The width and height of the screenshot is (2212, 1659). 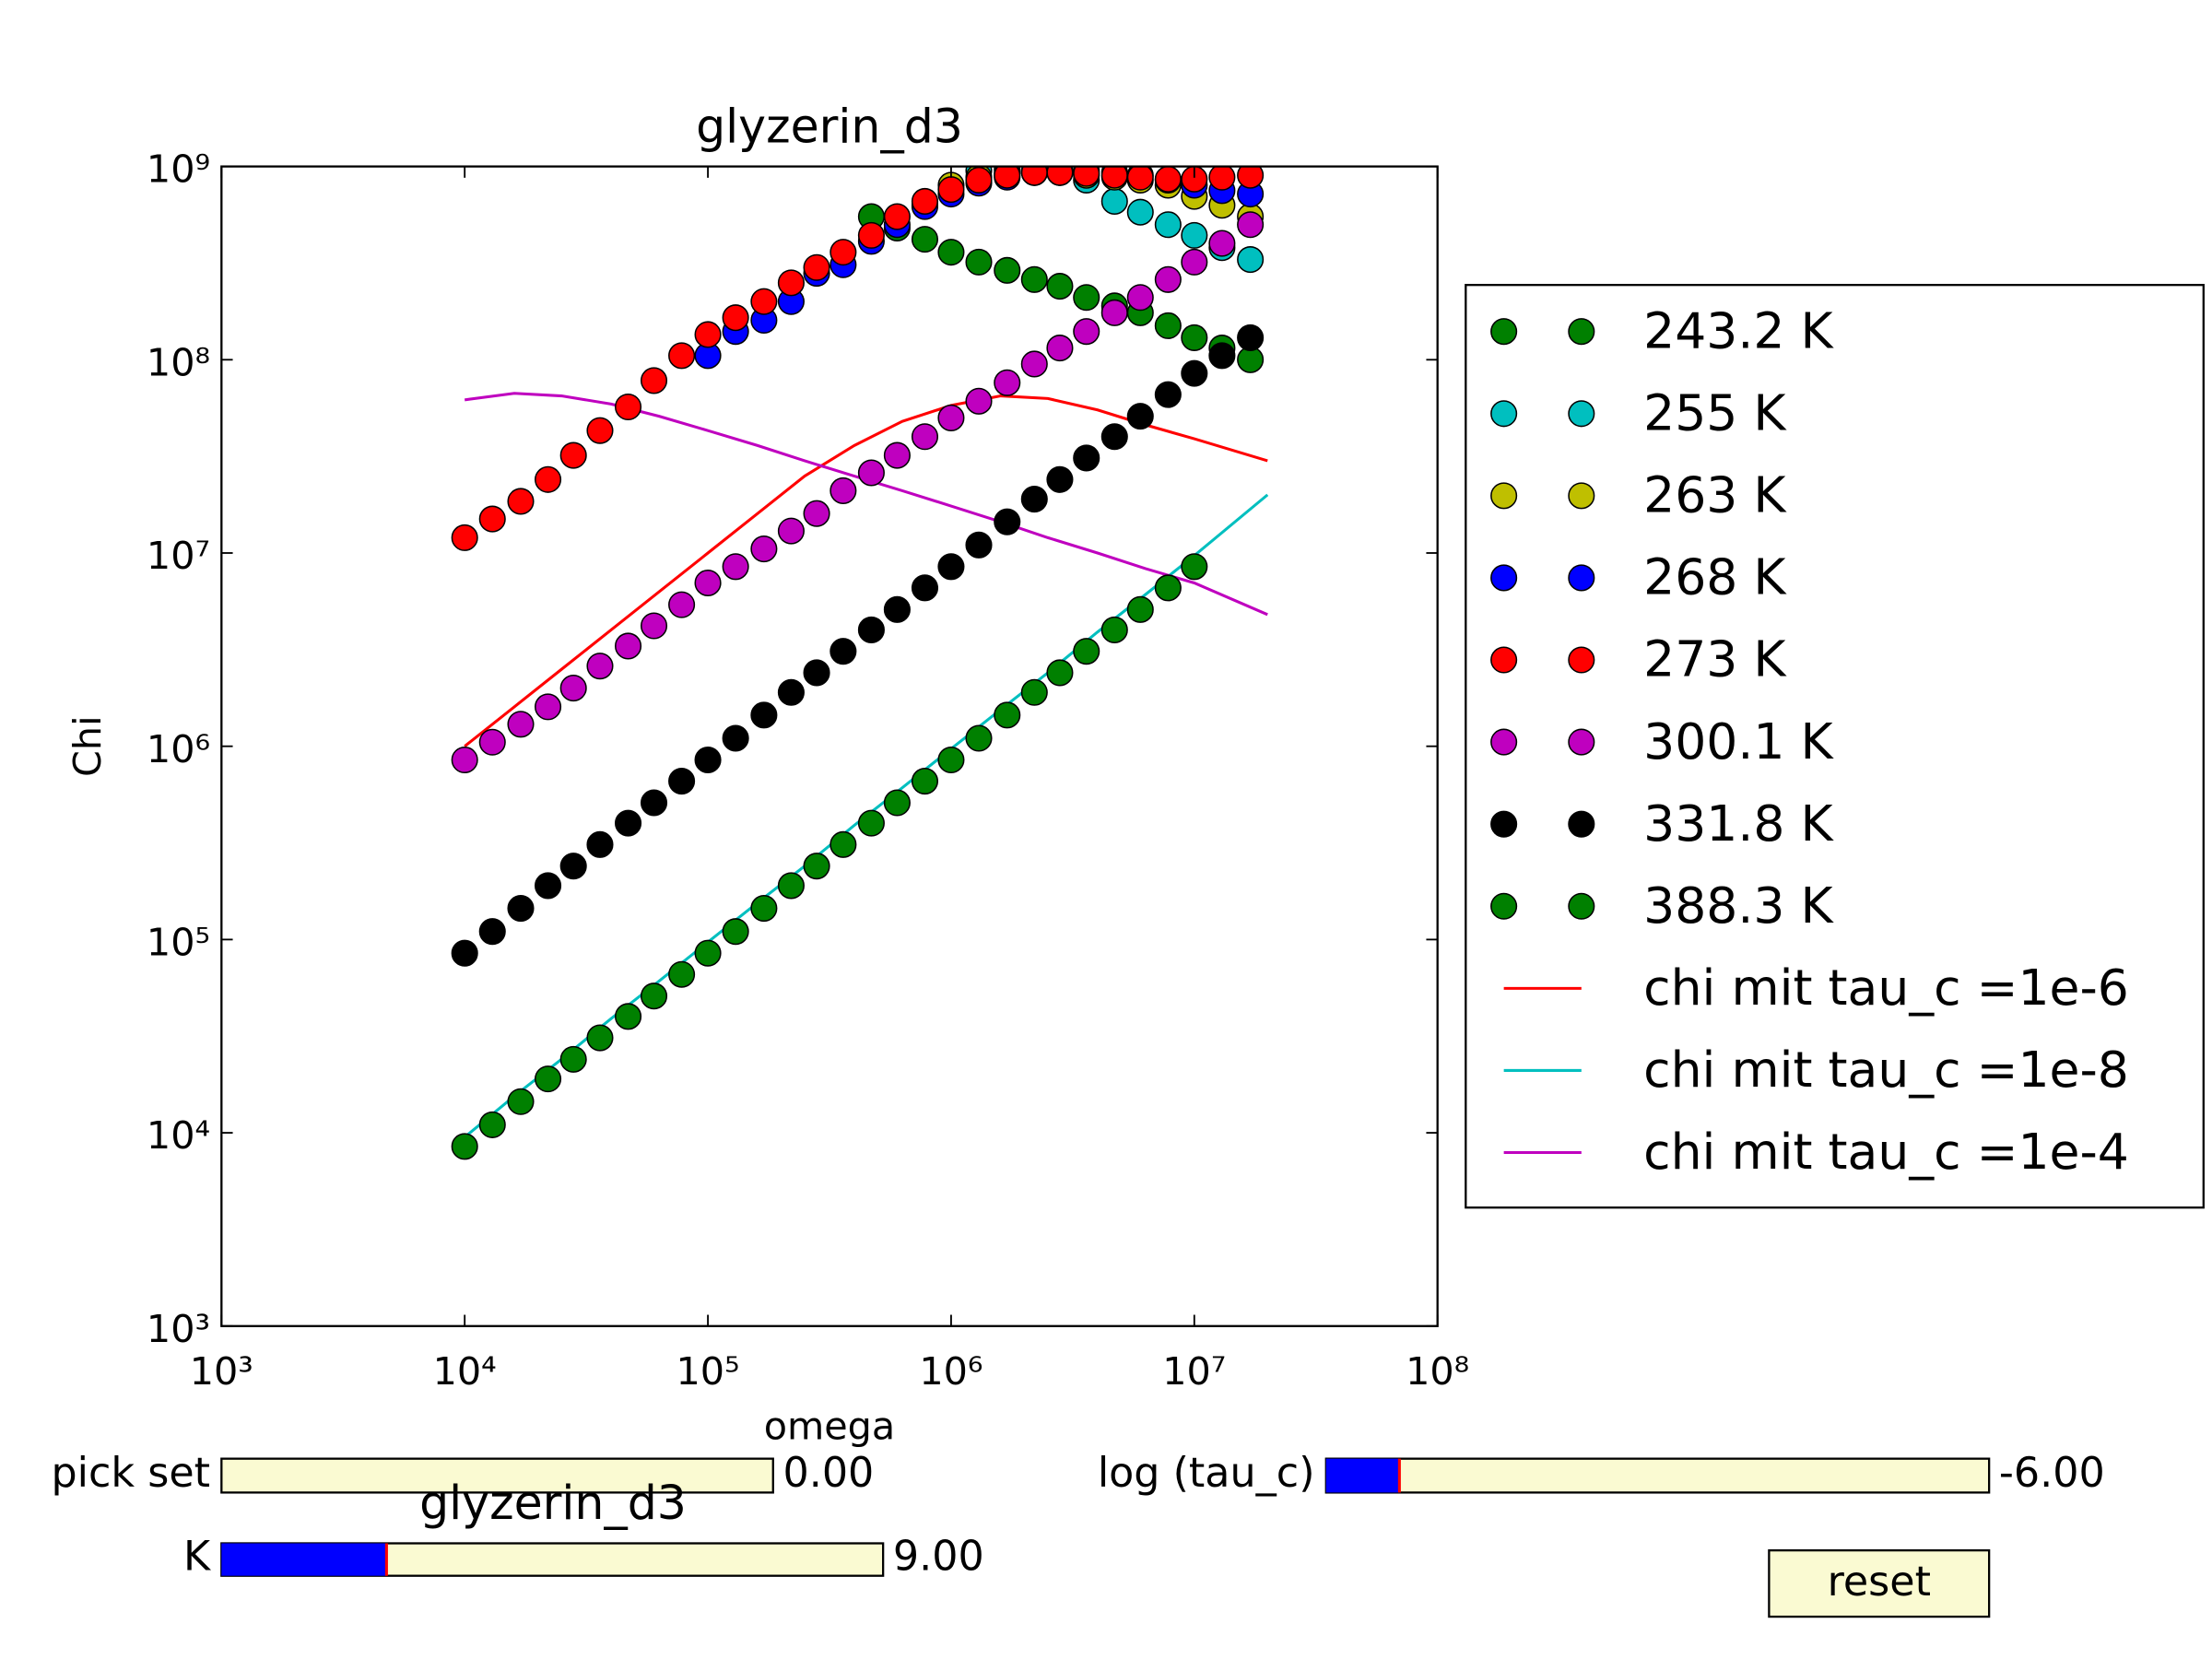 I want to click on slider-label: log (tau_c), so click(x=1206, y=1473).